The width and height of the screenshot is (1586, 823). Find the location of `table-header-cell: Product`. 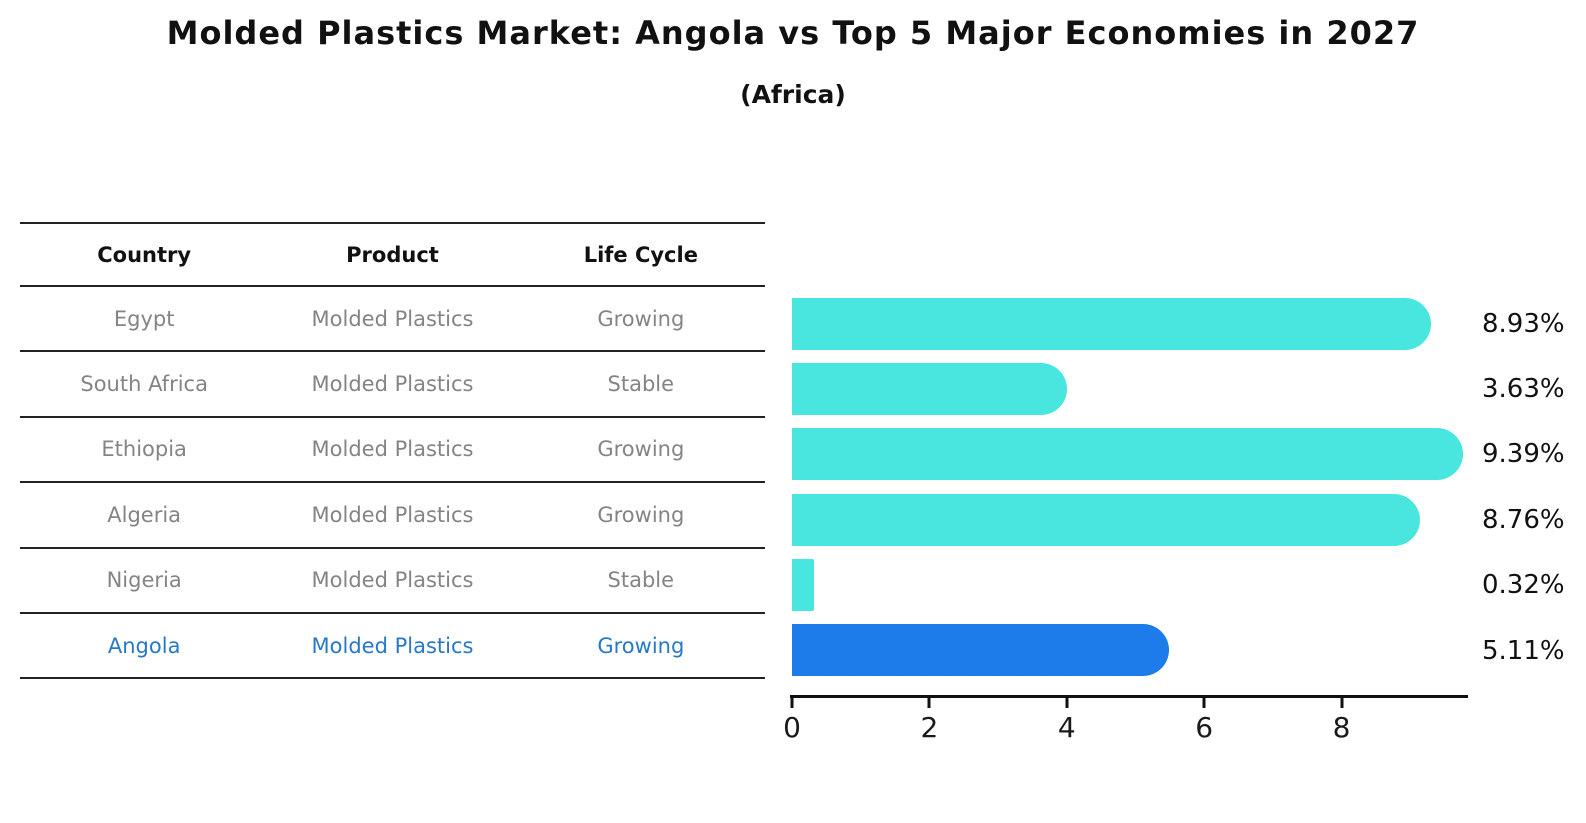

table-header-cell: Product is located at coordinates (392, 254).